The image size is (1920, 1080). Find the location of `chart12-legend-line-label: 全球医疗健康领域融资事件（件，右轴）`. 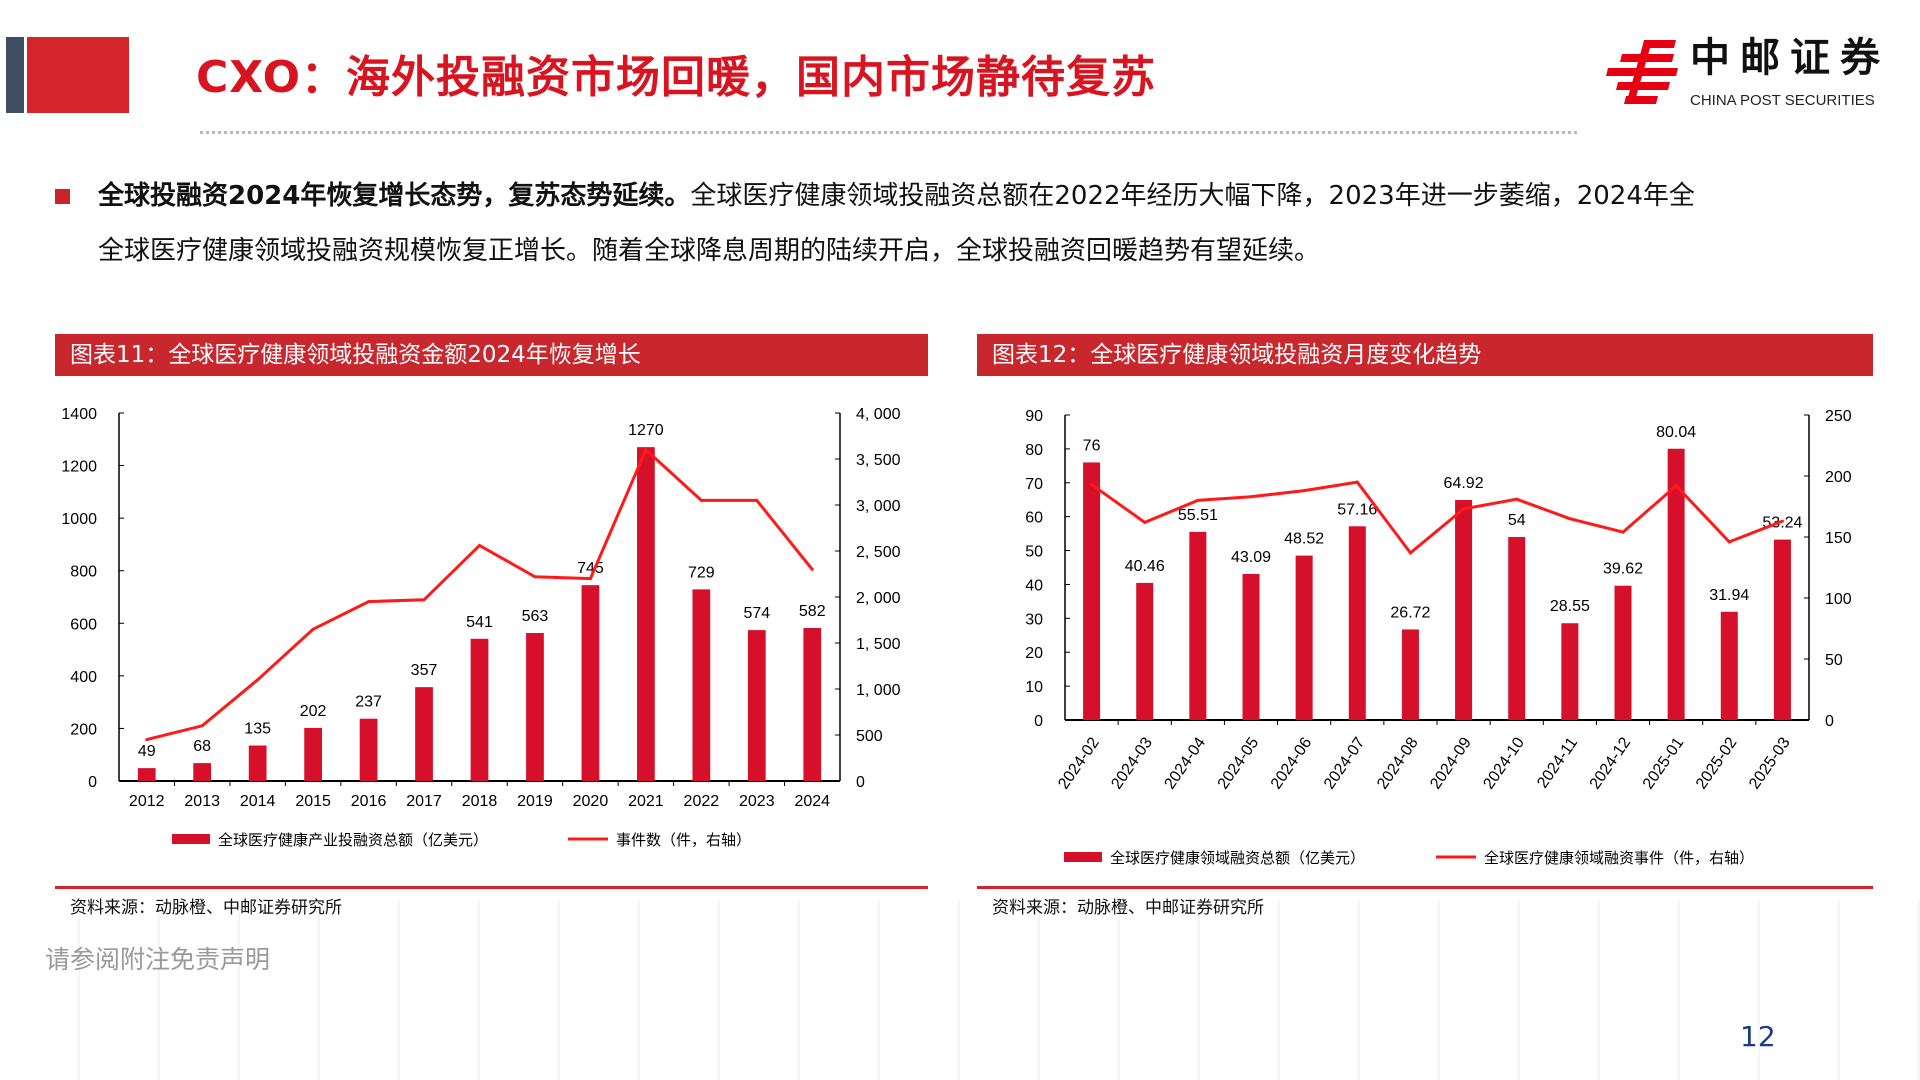

chart12-legend-line-label: 全球医疗健康领域融资事件（件，右轴） is located at coordinates (1619, 858).